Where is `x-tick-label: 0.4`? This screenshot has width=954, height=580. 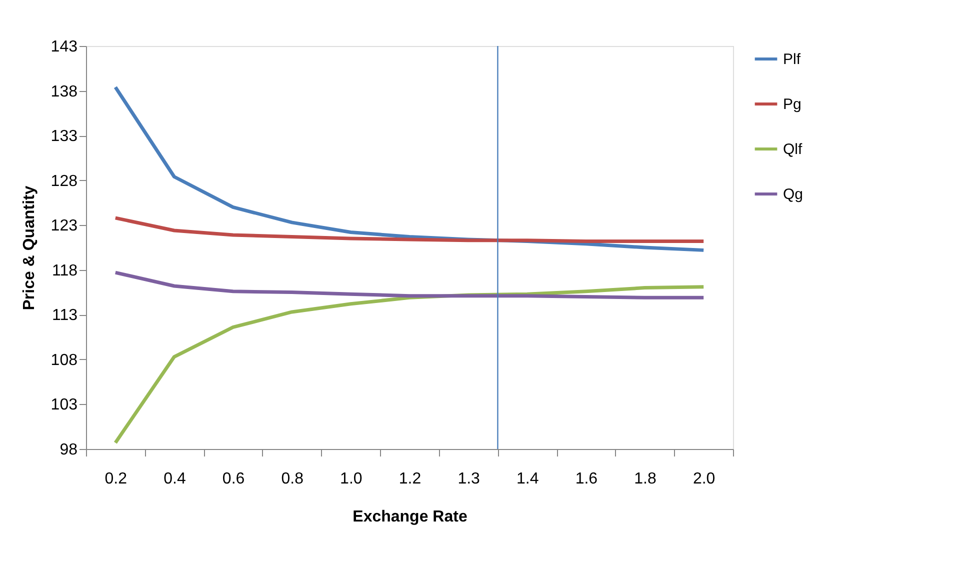 x-tick-label: 0.4 is located at coordinates (175, 479).